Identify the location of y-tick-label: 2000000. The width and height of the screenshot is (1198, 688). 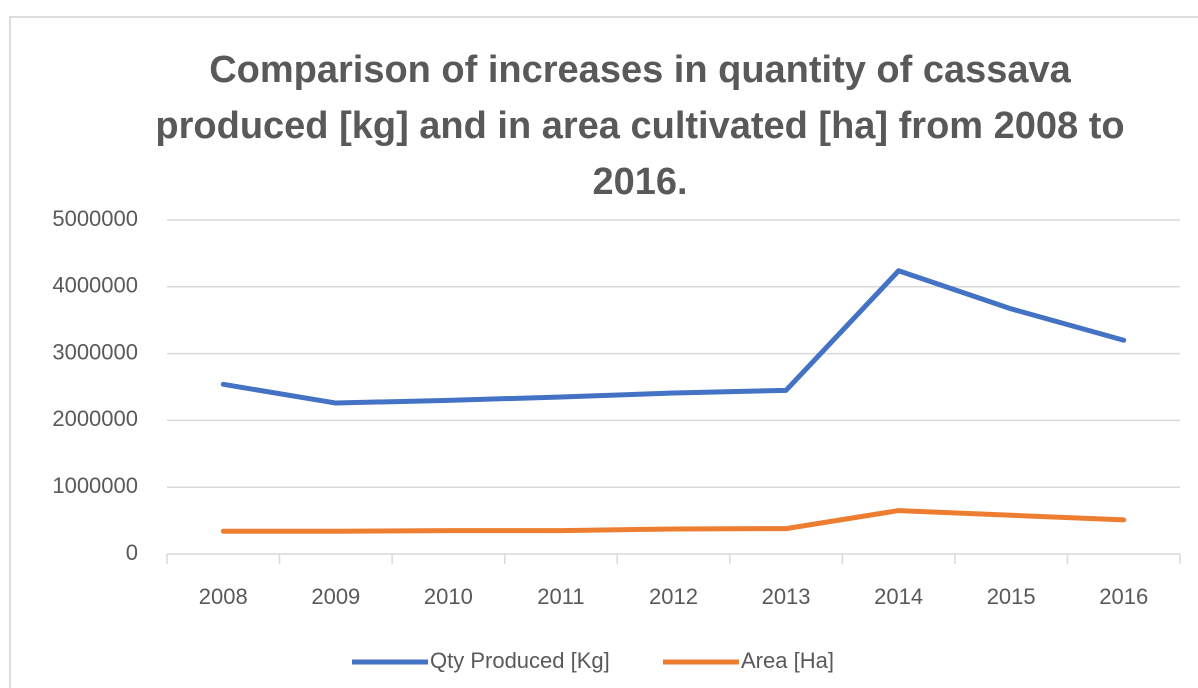
(95, 418).